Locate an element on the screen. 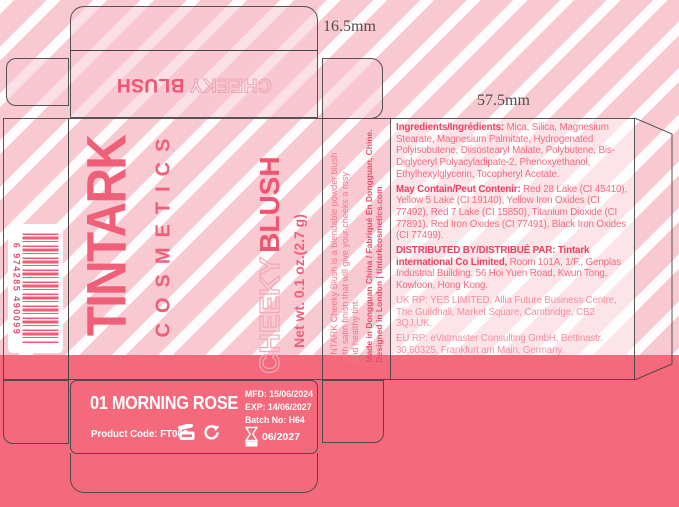  brand-logo: TINTARK is located at coordinates (106, 236).